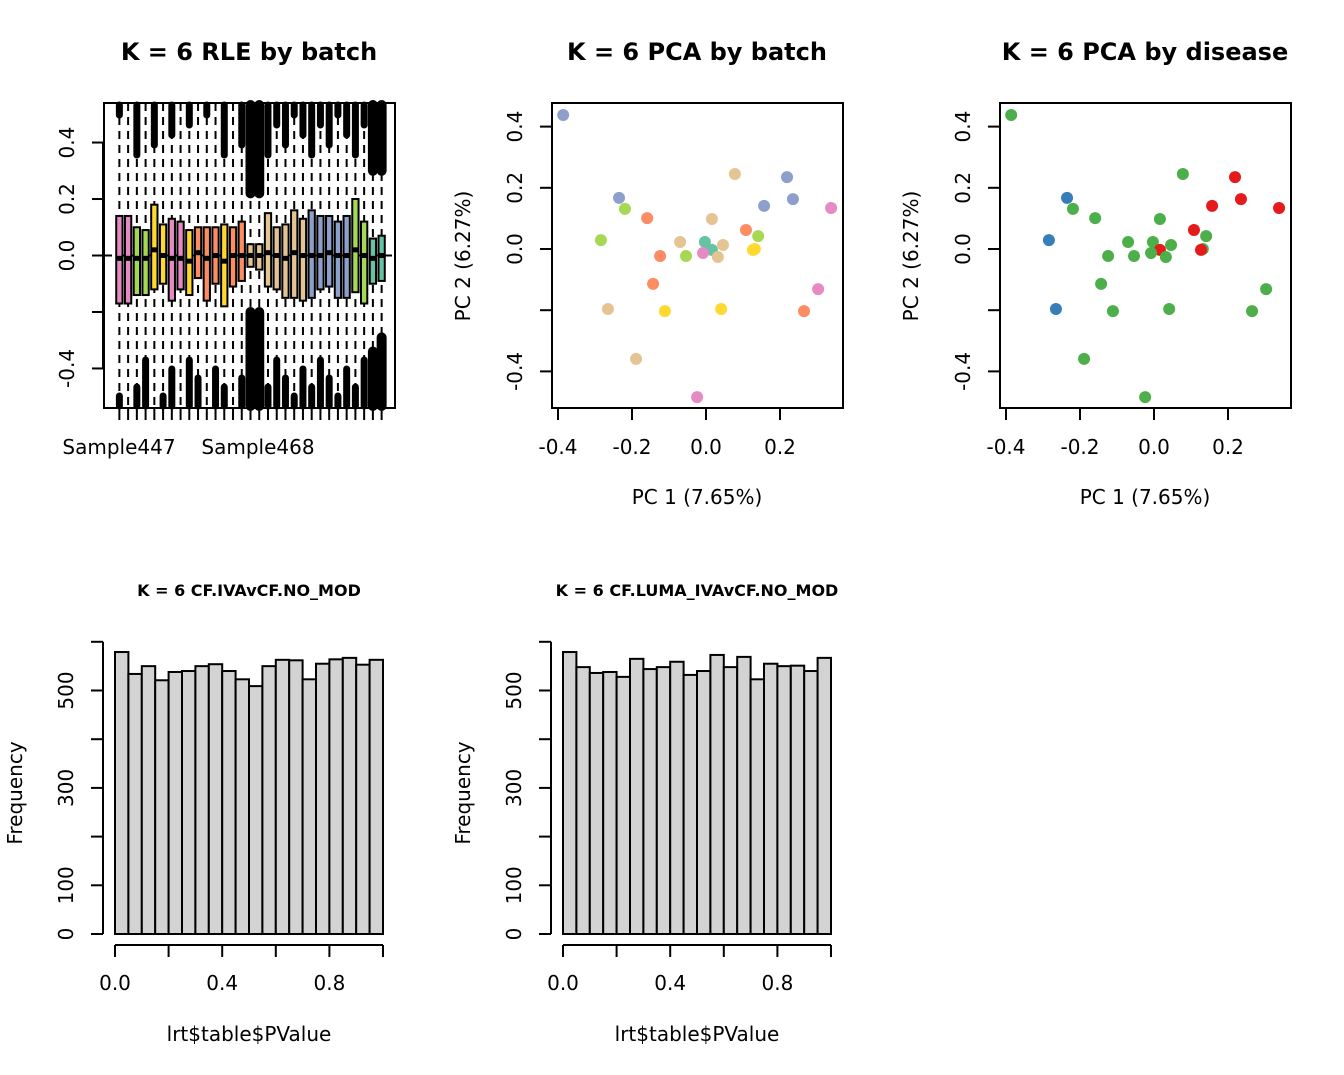 This screenshot has height=1075, width=1344. I want to click on pca-batch-xtick-label: -0.4, so click(557, 447).